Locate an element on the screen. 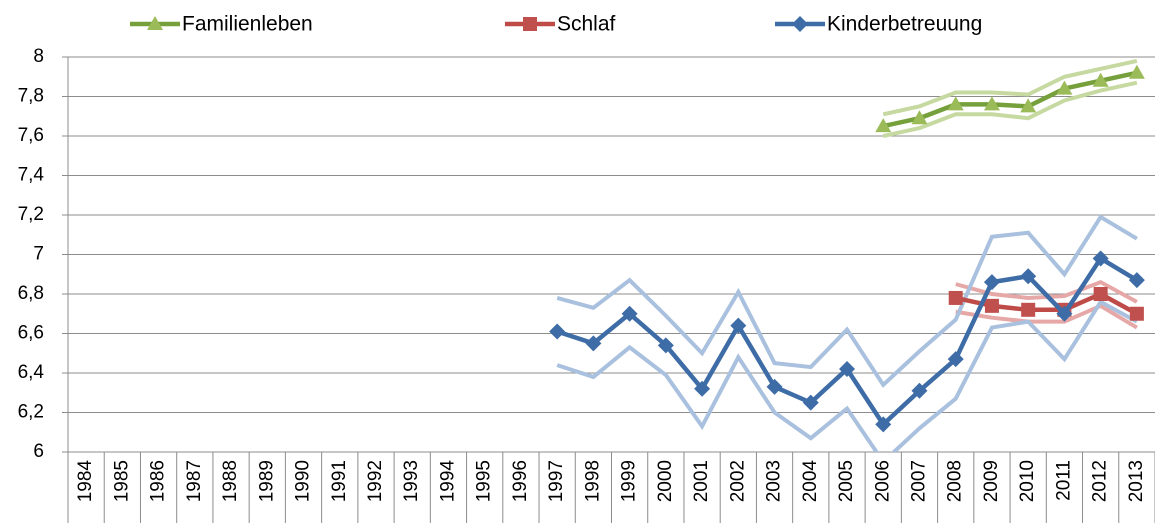 This screenshot has height=523, width=1155. x-tick-label: 1992 is located at coordinates (375, 481).